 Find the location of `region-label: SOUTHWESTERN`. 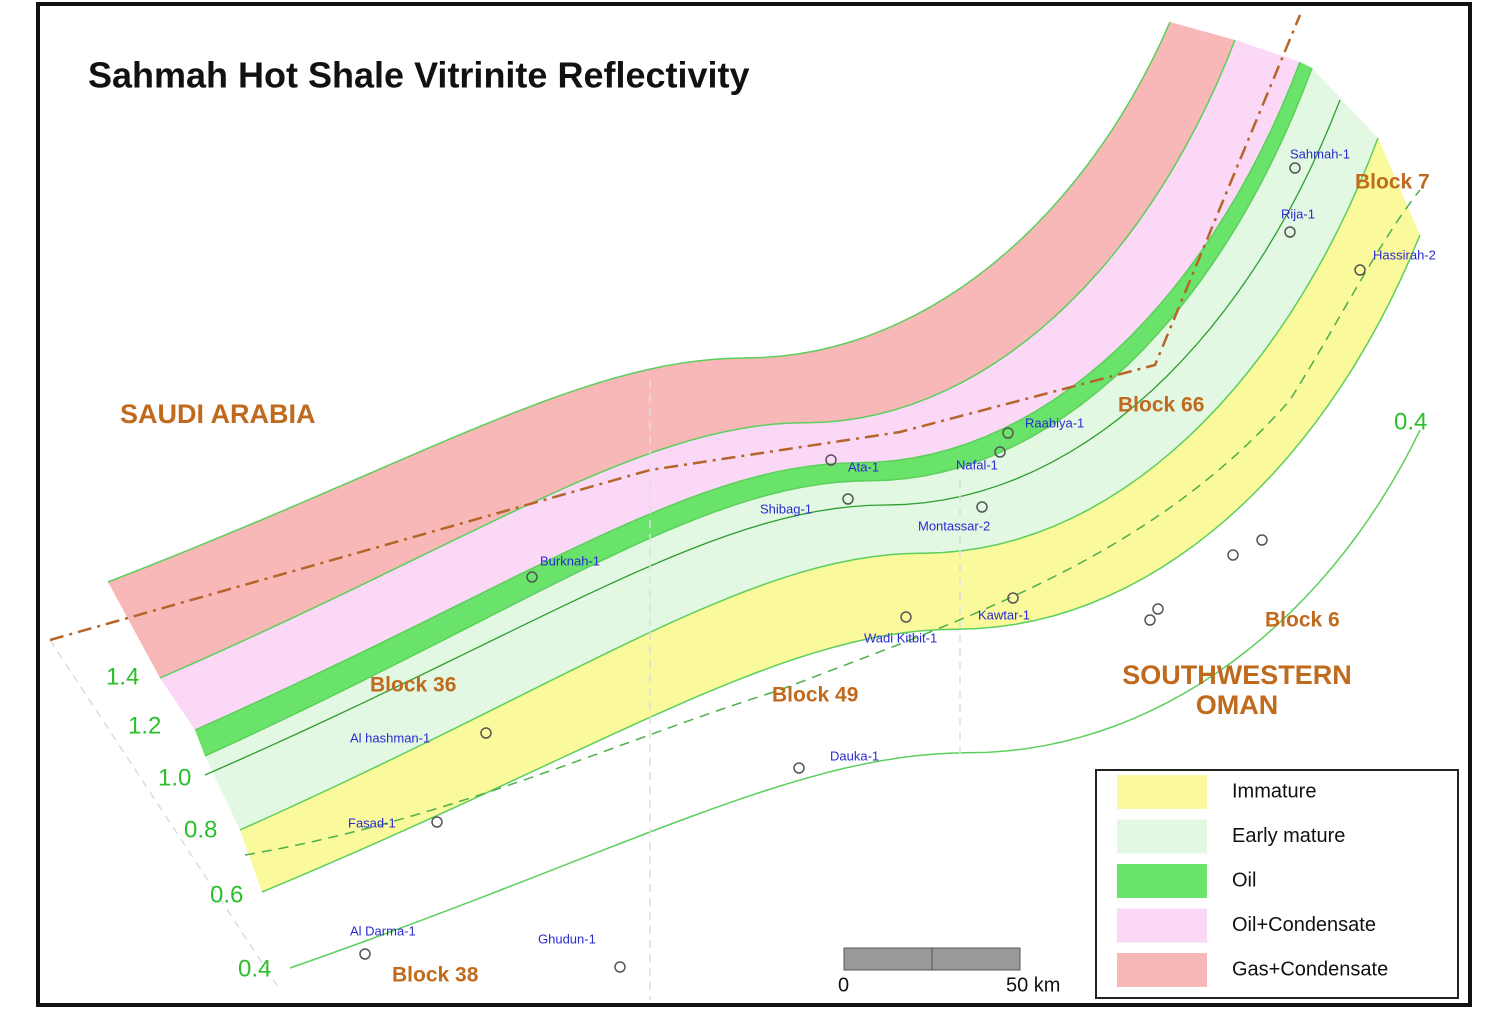

region-label: SOUTHWESTERN is located at coordinates (1237, 675).